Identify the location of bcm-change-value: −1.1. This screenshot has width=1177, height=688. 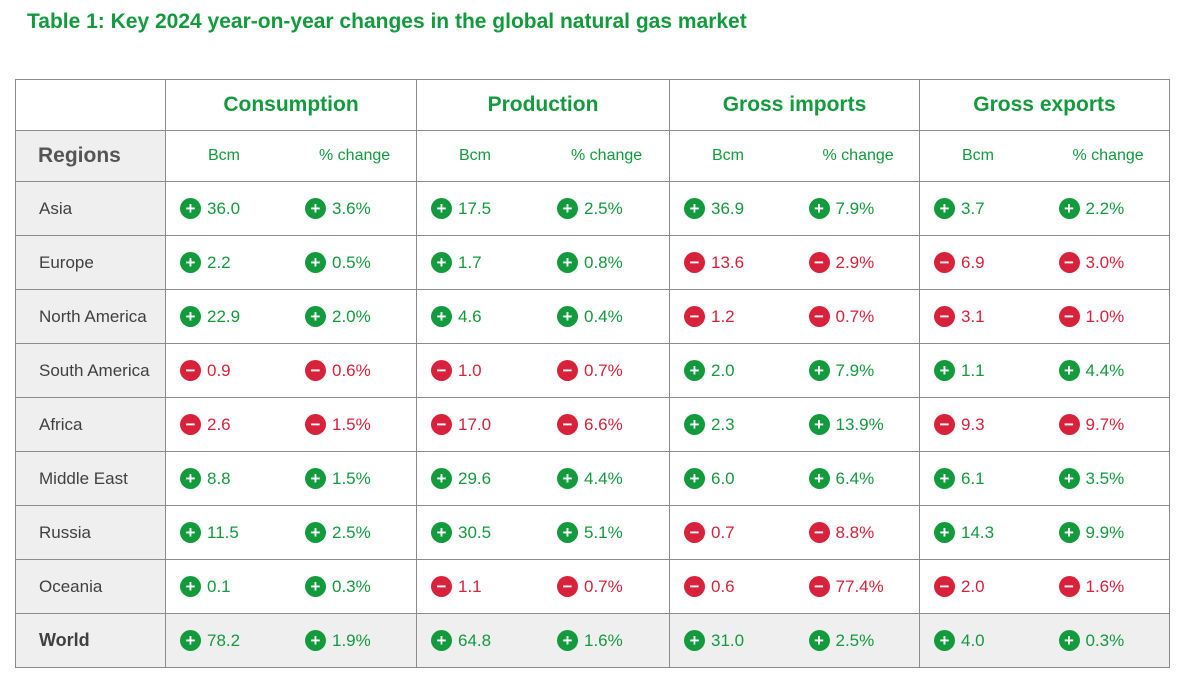
(480, 586).